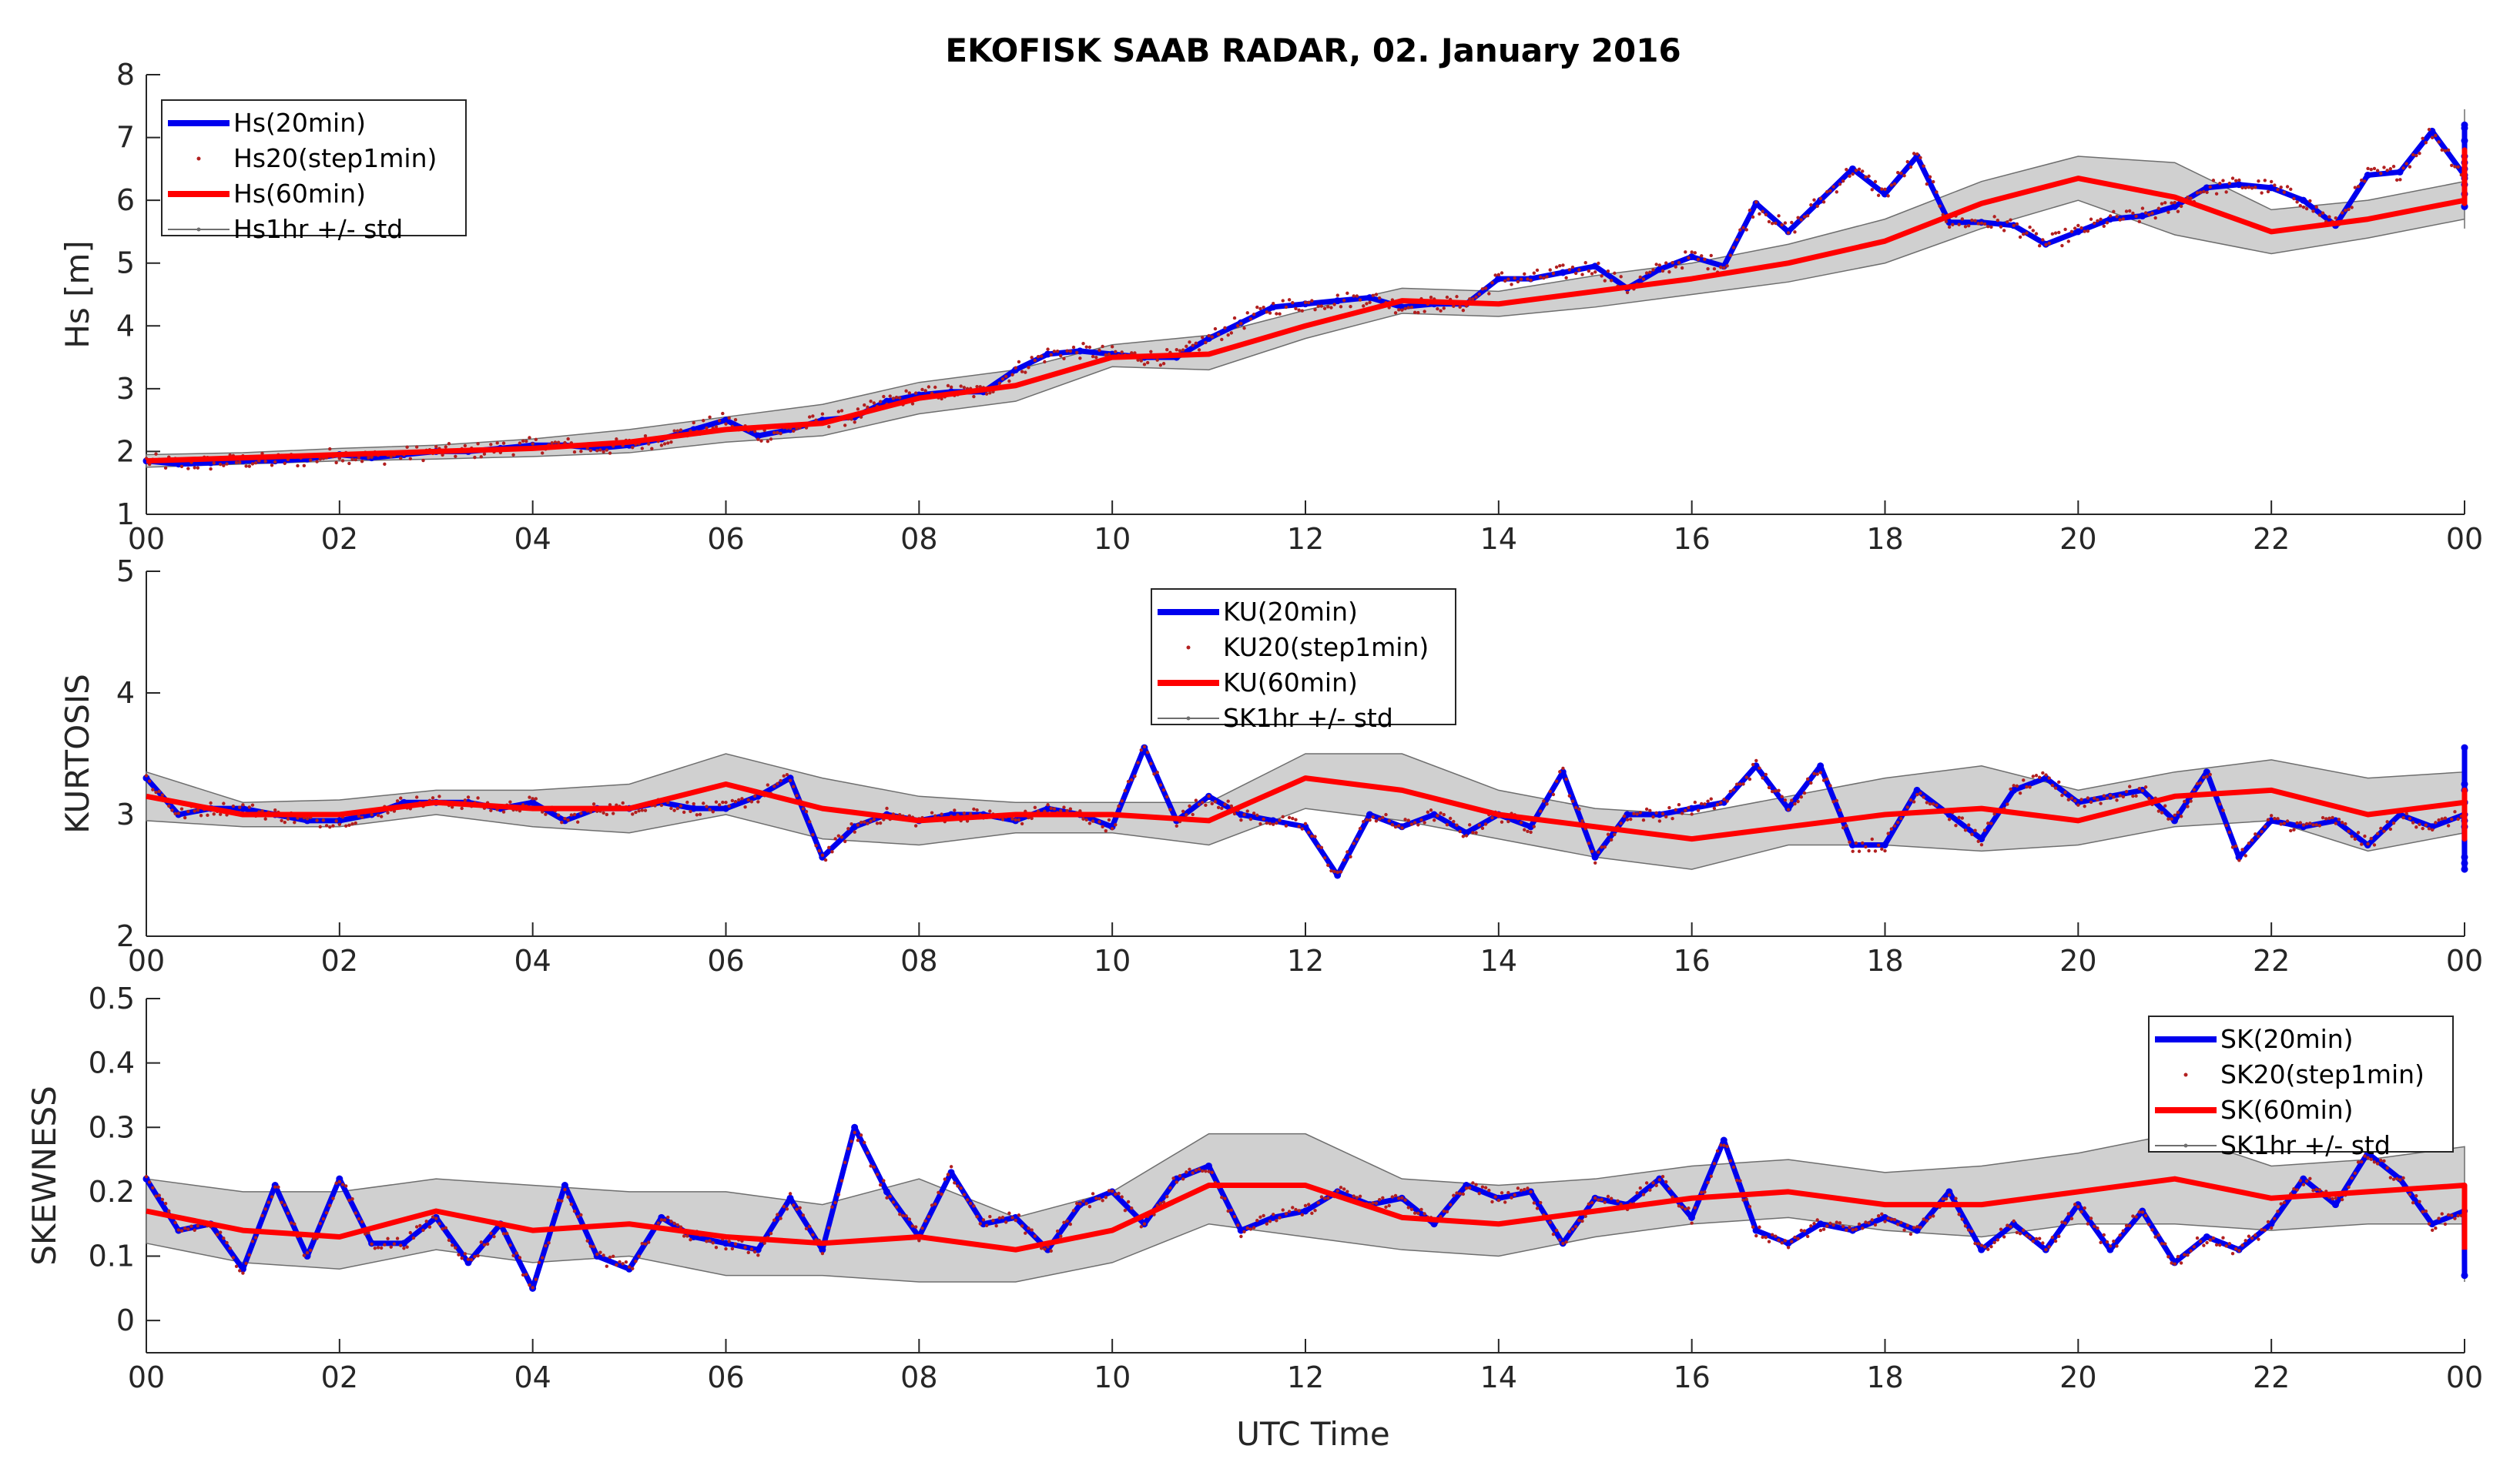 The width and height of the screenshot is (2520, 1469). Describe the element at coordinates (1692, 1377) in the screenshot. I see `x-tick-label: 16` at that location.